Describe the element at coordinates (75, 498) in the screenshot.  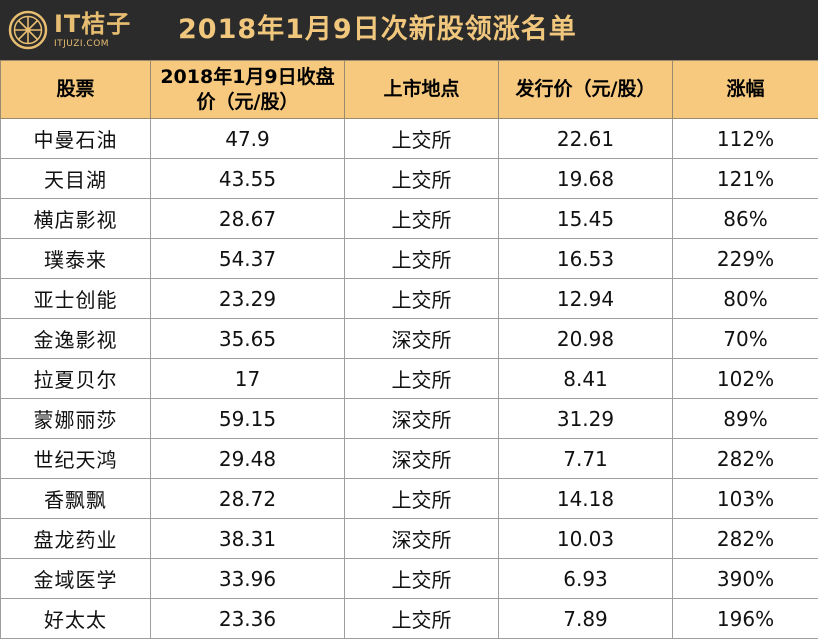
I see `stock-name-cell: 香飘飘` at that location.